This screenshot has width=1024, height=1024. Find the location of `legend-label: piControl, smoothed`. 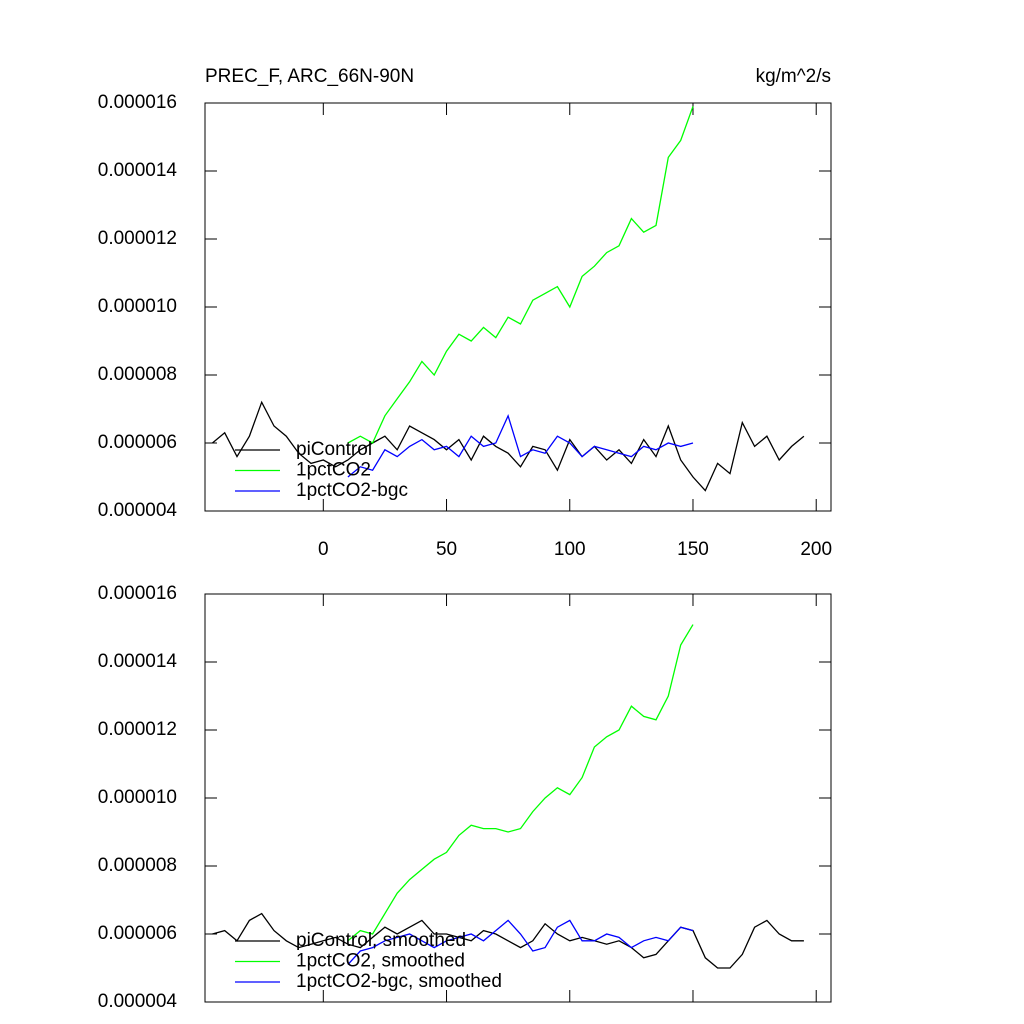

legend-label: piControl, smoothed is located at coordinates (381, 940).